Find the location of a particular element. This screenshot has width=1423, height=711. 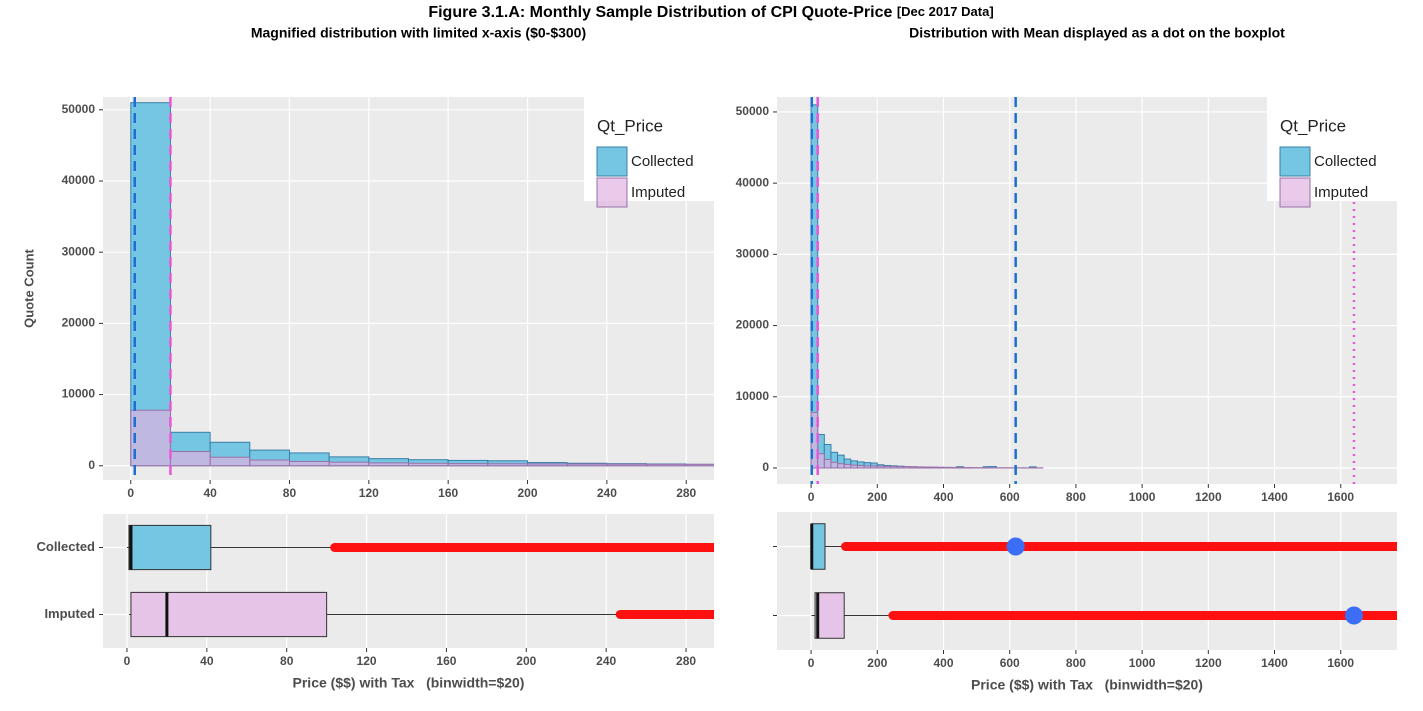

mean-dot is located at coordinates (1354, 616).